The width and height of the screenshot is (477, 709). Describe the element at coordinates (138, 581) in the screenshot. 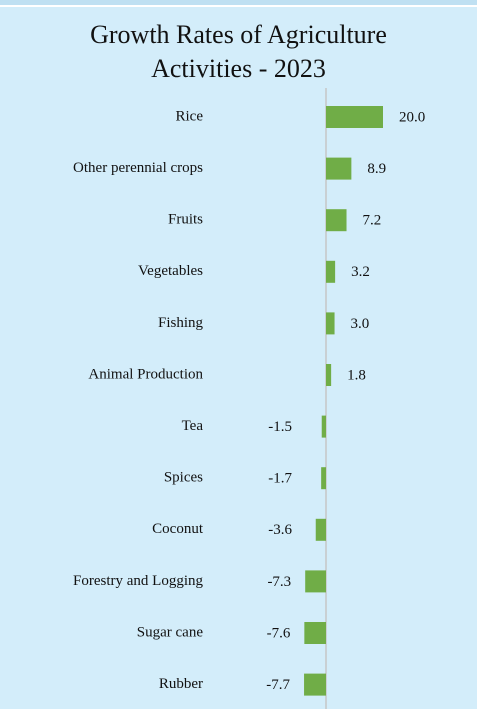

I see `category-label: Forestry and Logging` at that location.